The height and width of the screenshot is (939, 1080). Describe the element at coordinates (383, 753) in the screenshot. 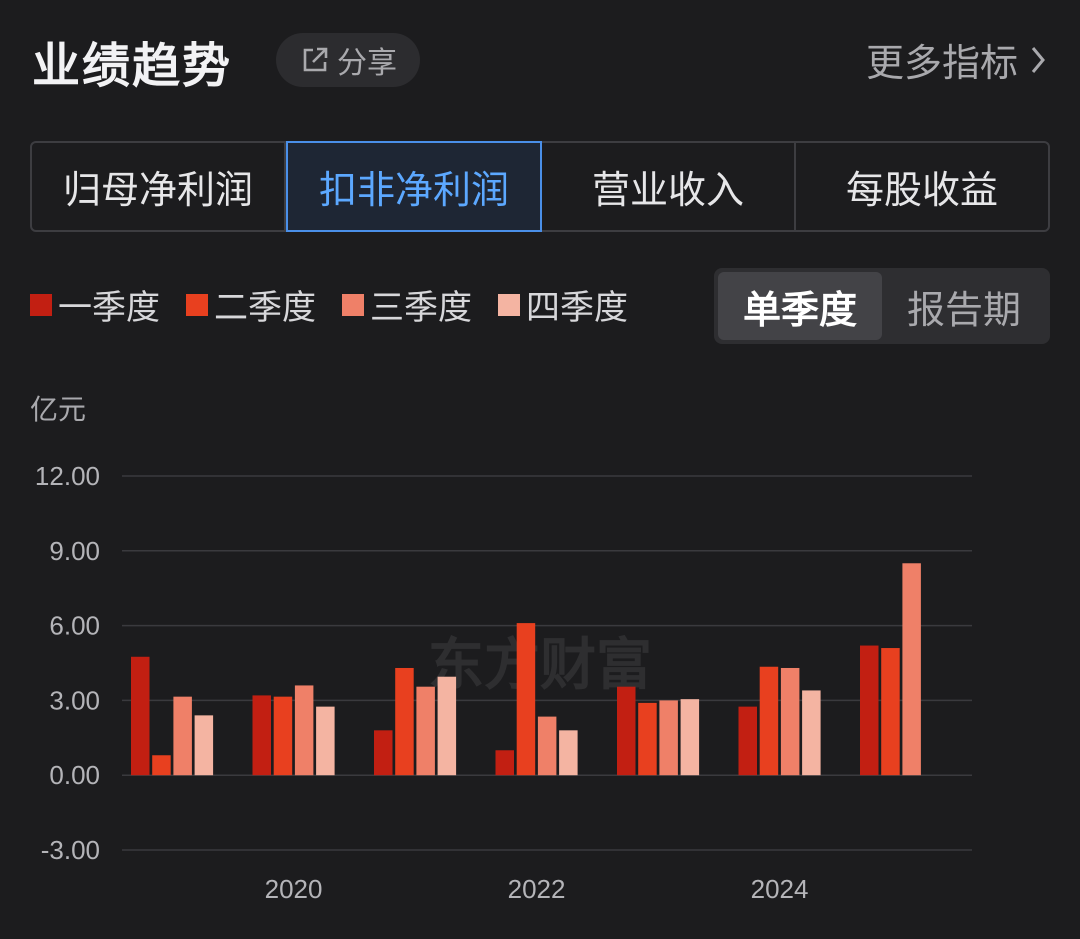

I see `bar-2021-q1` at that location.